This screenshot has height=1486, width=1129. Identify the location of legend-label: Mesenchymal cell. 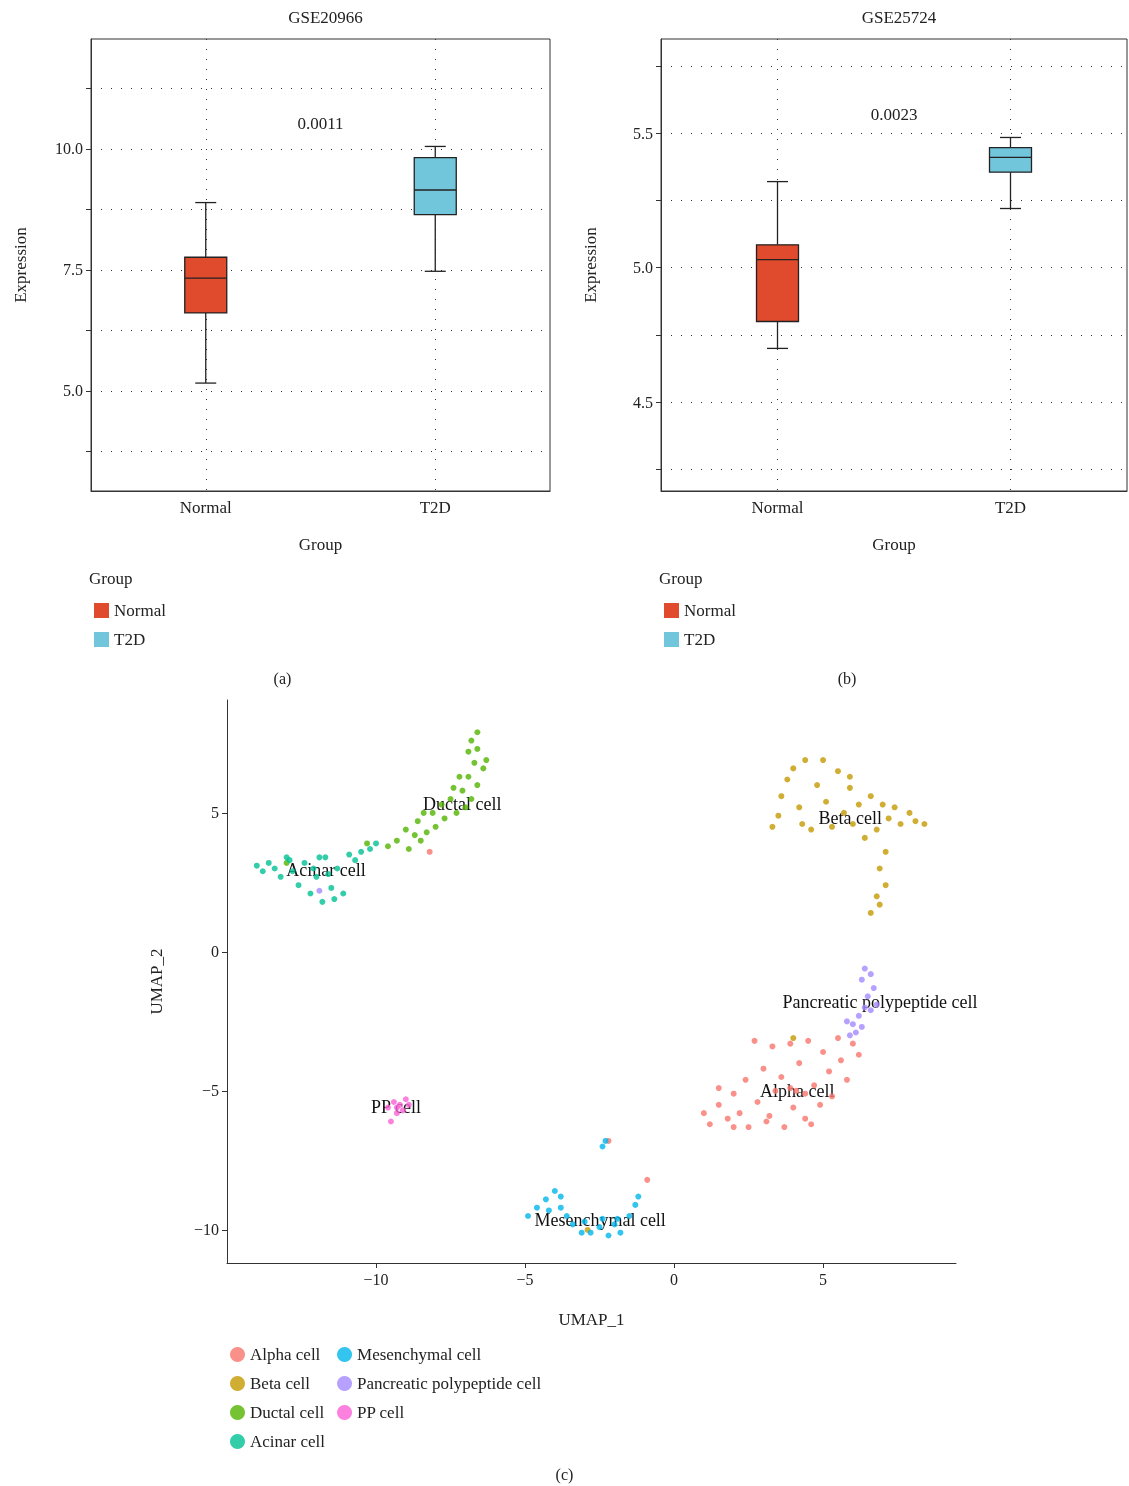
(419, 1354).